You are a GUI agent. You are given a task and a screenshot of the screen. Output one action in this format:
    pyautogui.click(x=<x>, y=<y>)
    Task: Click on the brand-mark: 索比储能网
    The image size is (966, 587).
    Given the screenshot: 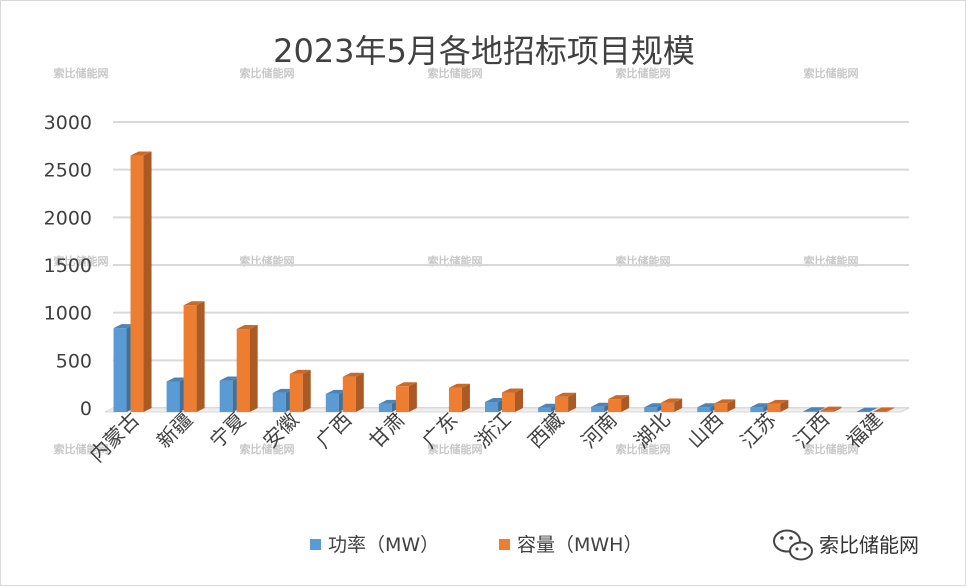 What is the action you would take?
    pyautogui.click(x=846, y=545)
    